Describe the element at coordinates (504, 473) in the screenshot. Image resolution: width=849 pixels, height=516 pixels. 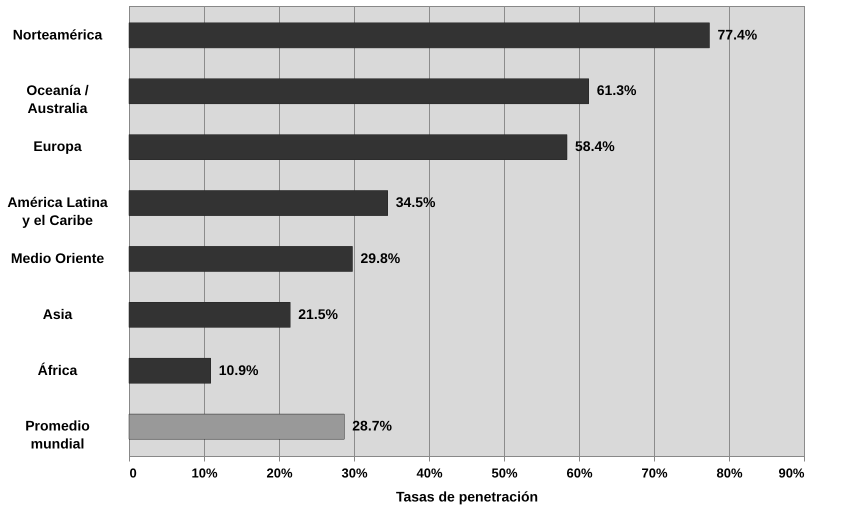
I see `x-tick-label: 50%` at that location.